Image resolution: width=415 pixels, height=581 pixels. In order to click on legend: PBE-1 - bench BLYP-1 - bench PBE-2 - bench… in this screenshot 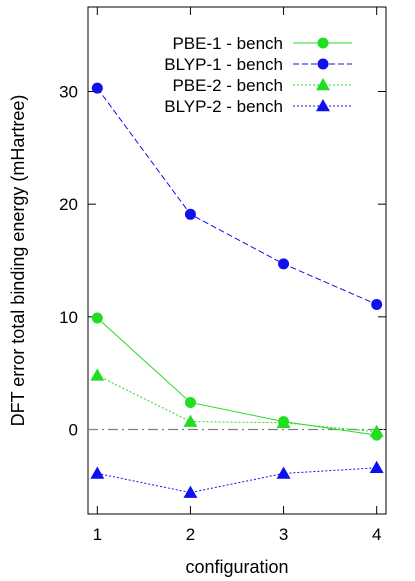, I will do `click(258, 75)`.